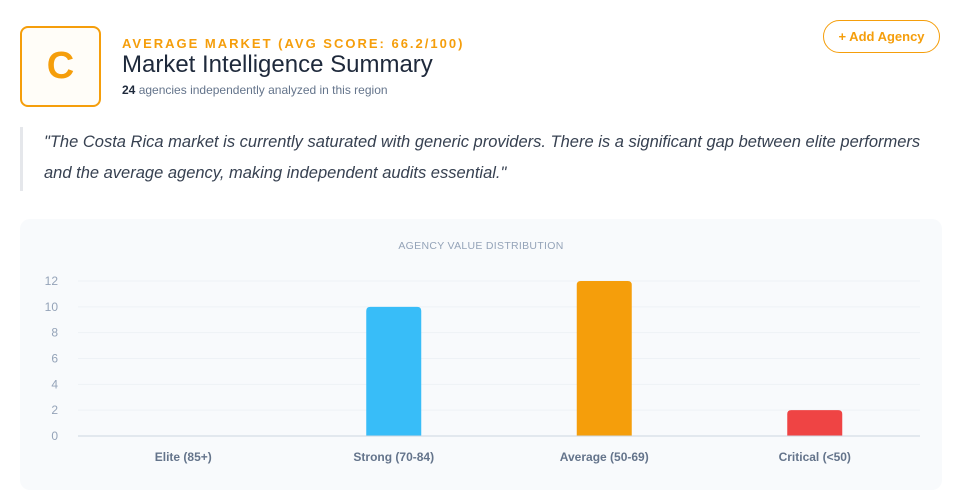 Image resolution: width=966 pixels, height=500 pixels. I want to click on y-tick-label: 6, so click(54, 359).